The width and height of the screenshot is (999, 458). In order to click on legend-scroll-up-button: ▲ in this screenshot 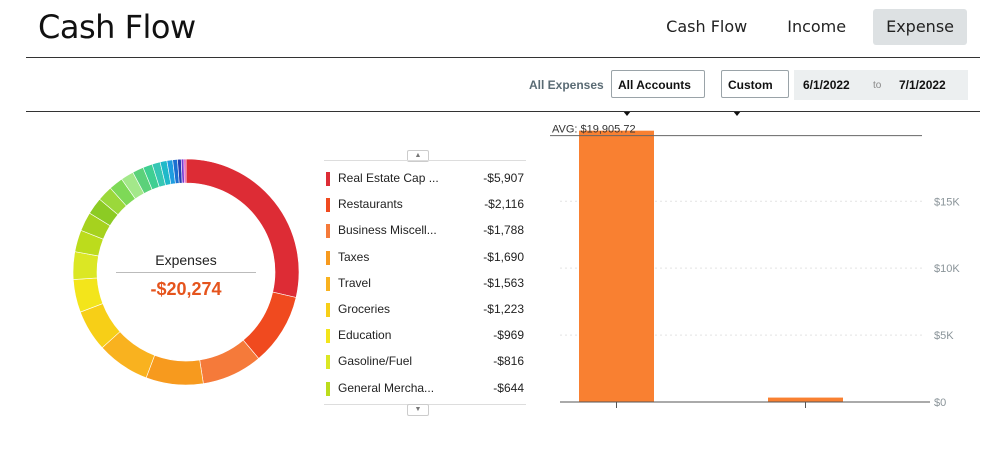, I will do `click(418, 156)`.